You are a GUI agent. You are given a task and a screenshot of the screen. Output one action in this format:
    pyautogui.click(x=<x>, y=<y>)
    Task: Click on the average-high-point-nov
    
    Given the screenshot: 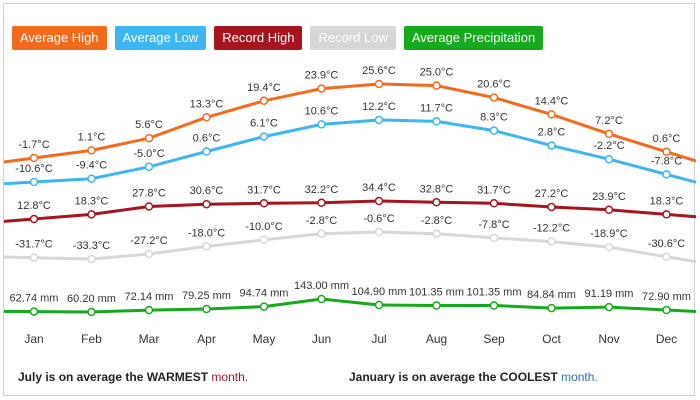 What is the action you would take?
    pyautogui.click(x=609, y=134)
    